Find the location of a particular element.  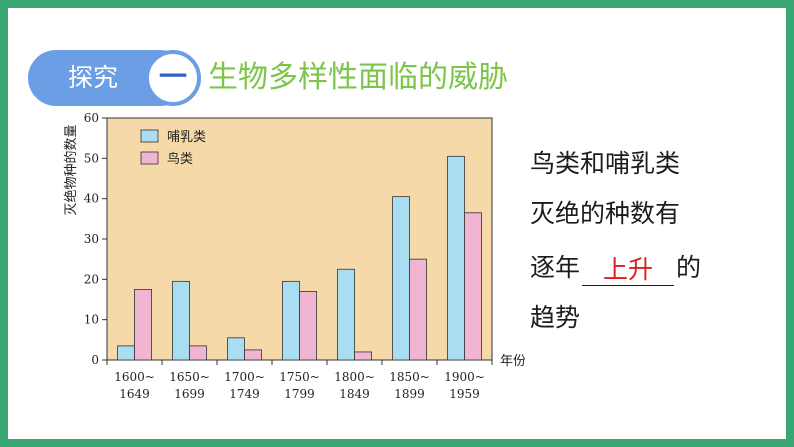

x-tick-label-end: 1899 is located at coordinates (409, 394).